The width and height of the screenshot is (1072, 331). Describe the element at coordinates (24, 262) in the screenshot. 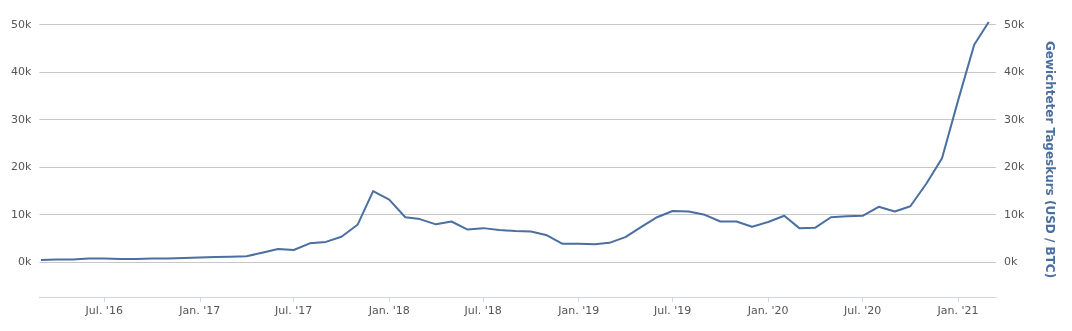

I see `y-tick-label: 0k` at that location.